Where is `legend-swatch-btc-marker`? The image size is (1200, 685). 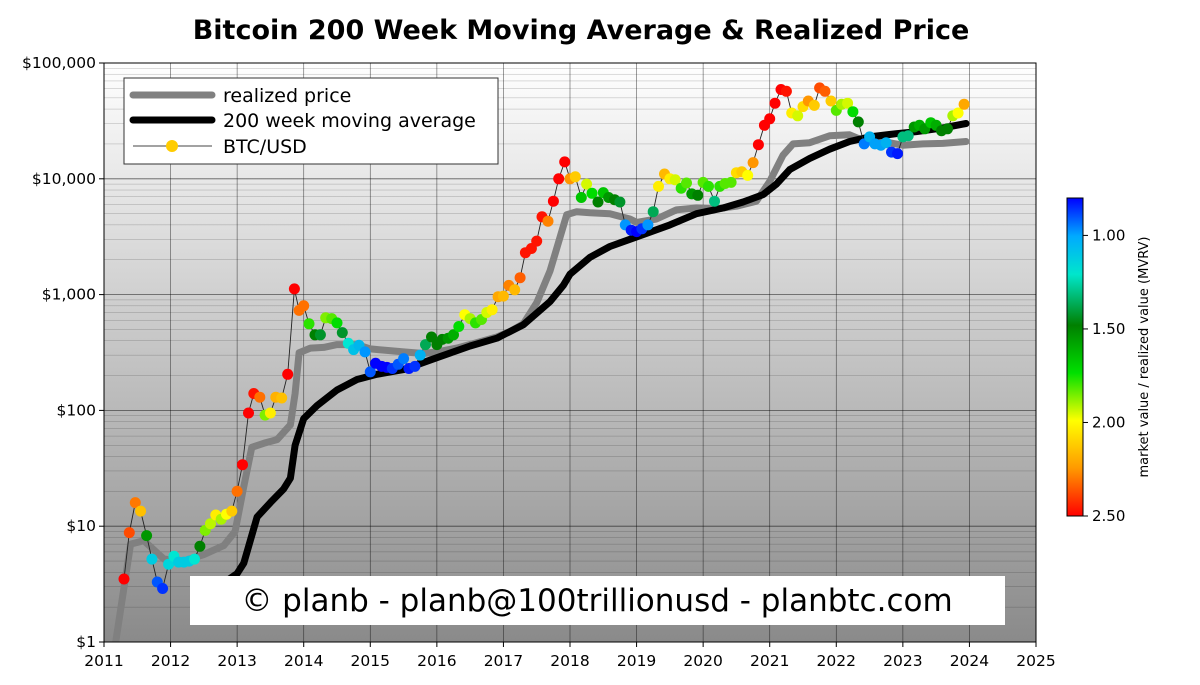 legend-swatch-btc-marker is located at coordinates (172, 146).